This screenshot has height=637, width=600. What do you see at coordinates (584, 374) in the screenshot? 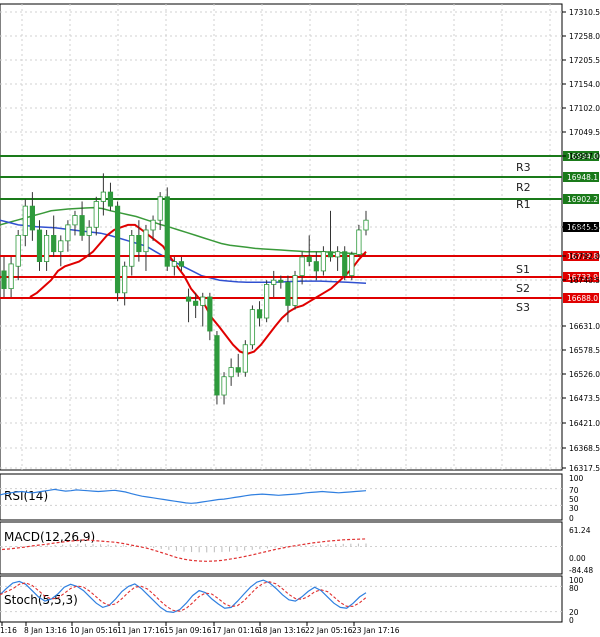
I see `price-tick-label: 16526.0` at bounding box center [584, 374].